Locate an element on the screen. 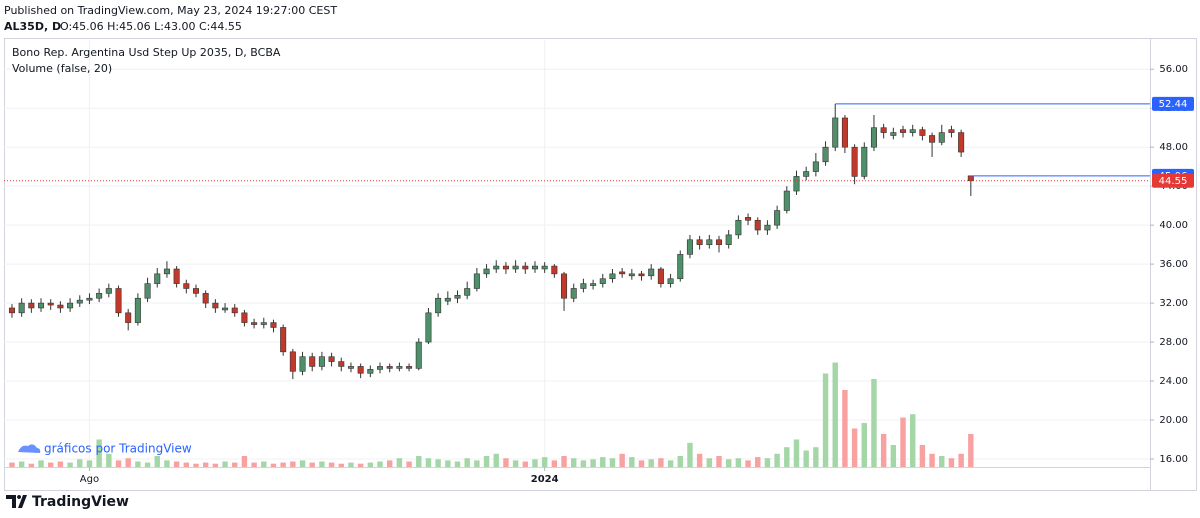  y-tick-label: 32.00 is located at coordinates (1173, 303).